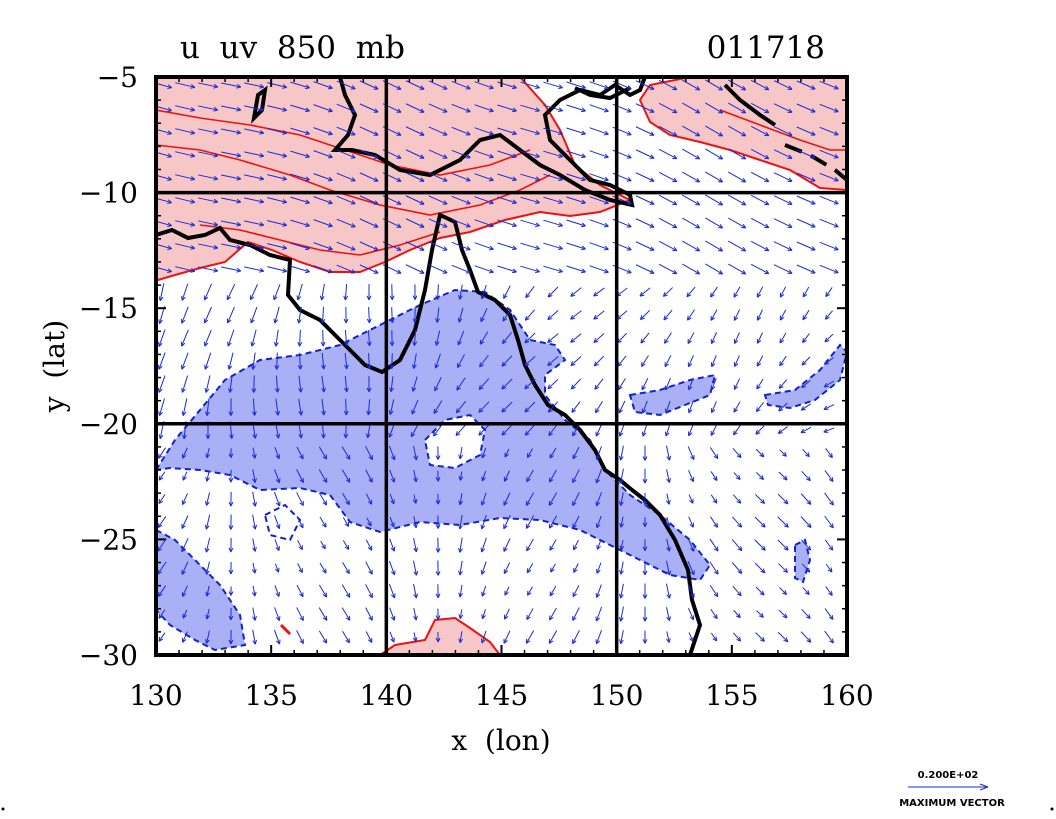 The image size is (1056, 819). I want to click on corner-dot-bottom-right, so click(1052, 809).